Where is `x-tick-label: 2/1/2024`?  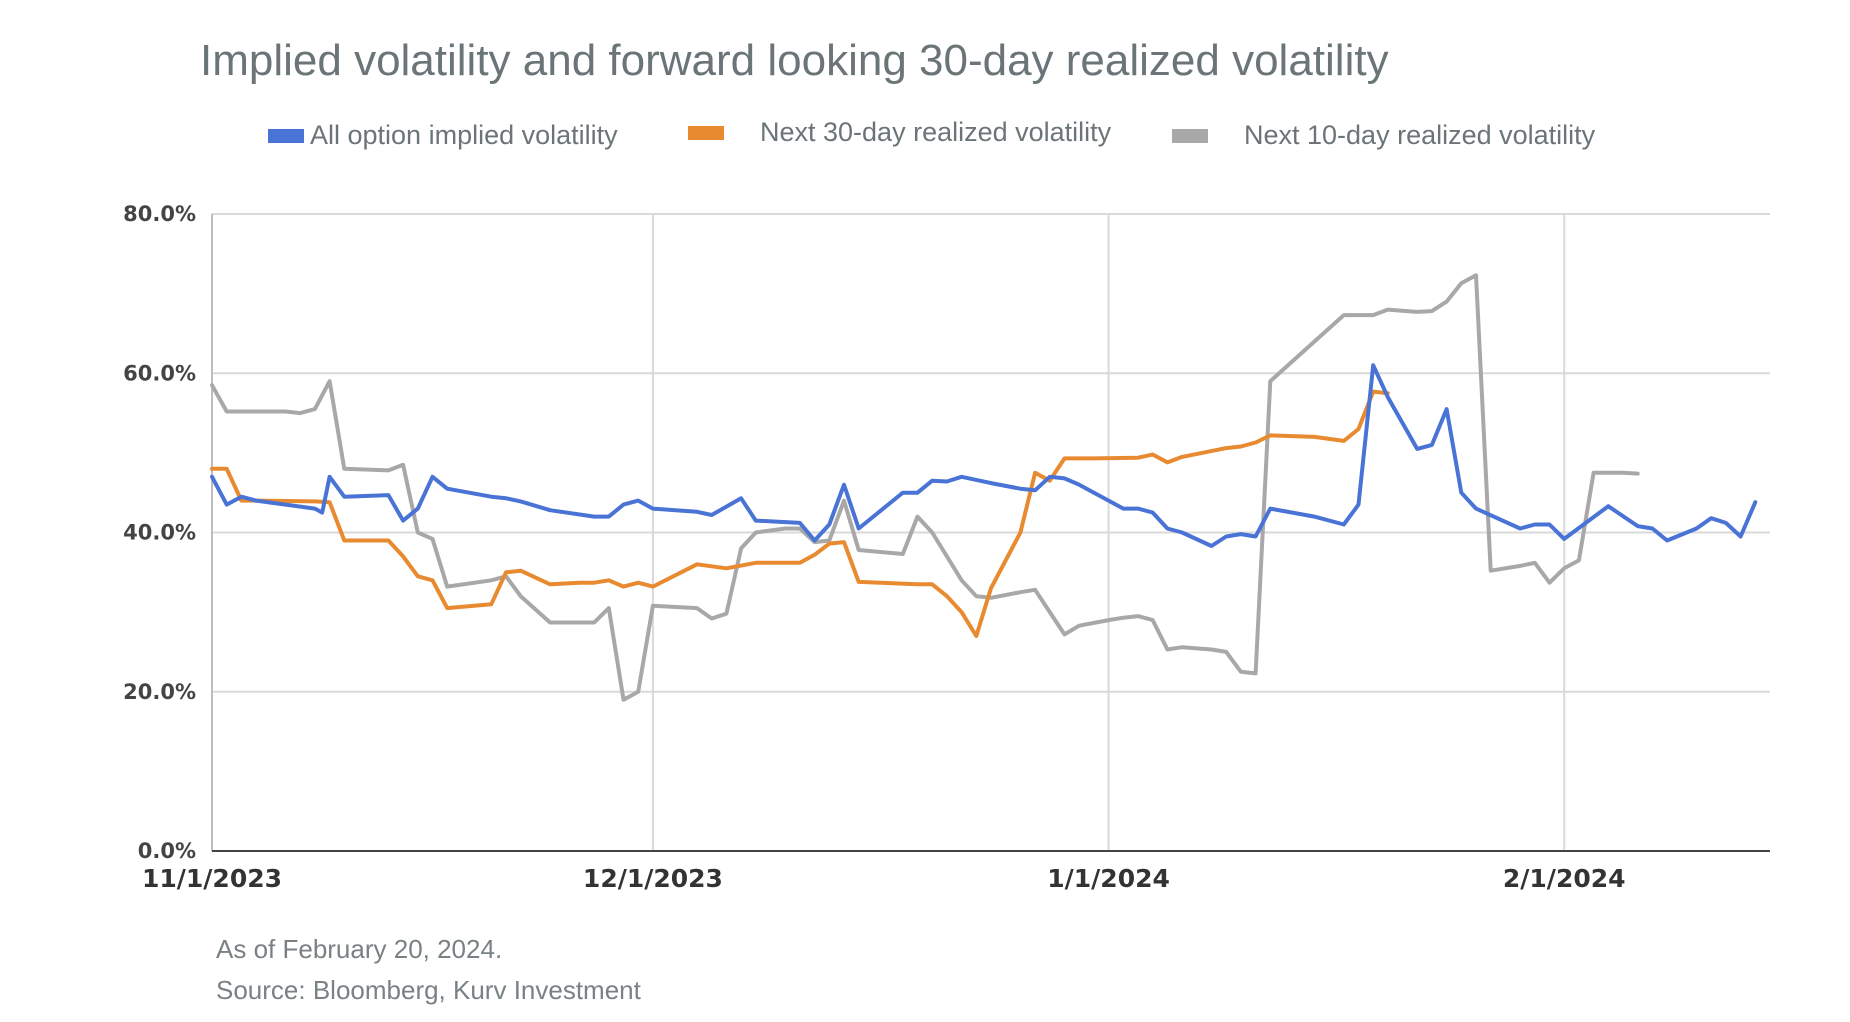 x-tick-label: 2/1/2024 is located at coordinates (1564, 878).